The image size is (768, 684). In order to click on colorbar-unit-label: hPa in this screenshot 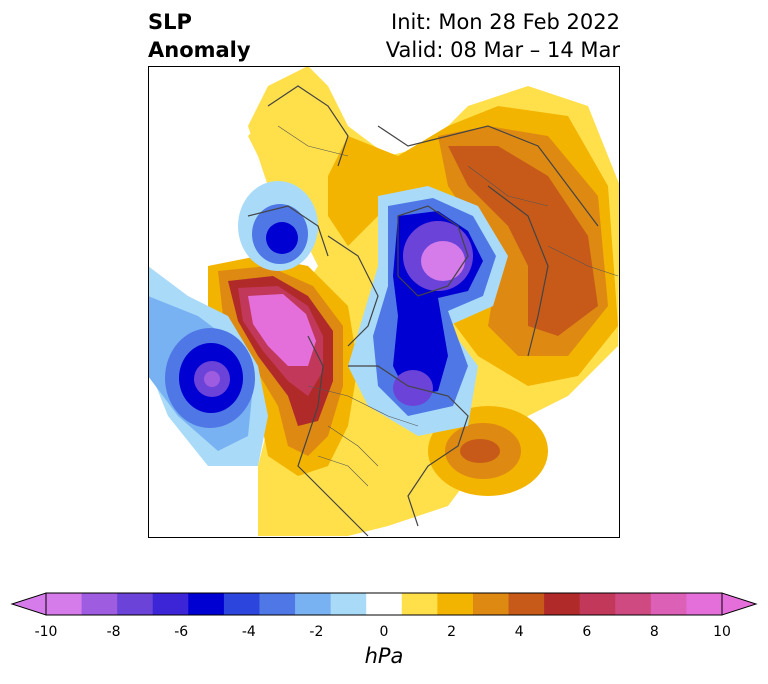, I will do `click(384, 656)`.